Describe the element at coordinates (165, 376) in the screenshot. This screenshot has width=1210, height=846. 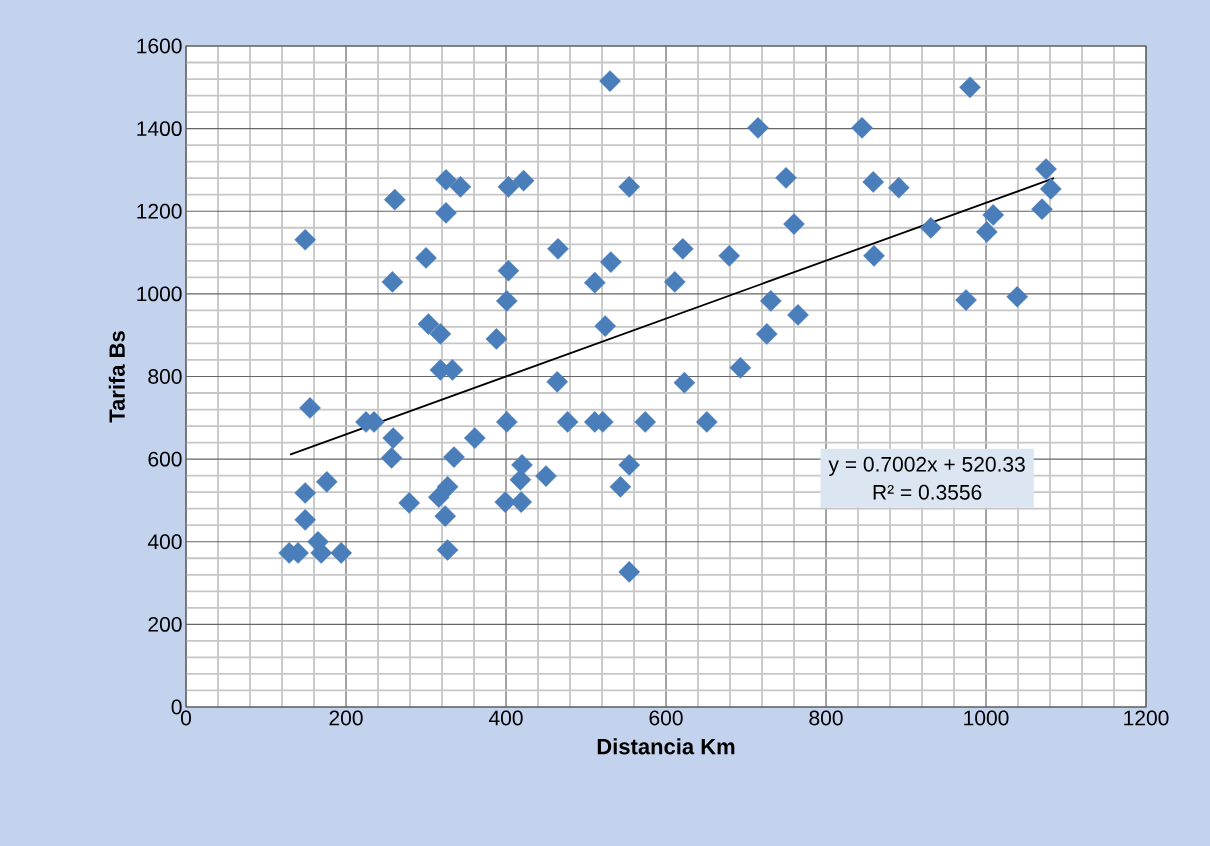
I see `y-tick-label: 800` at that location.